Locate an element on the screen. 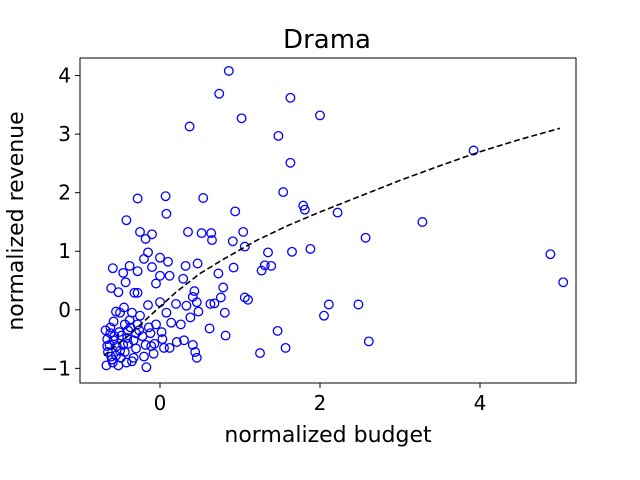 The height and width of the screenshot is (480, 640). y-tick-label: 0 is located at coordinates (64, 310).